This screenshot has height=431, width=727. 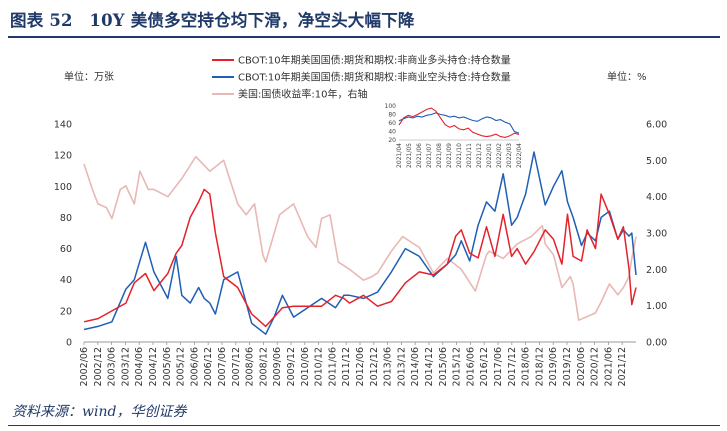 What do you see at coordinates (236, 366) in the screenshot?
I see `x-tick-label: 2007/12` at bounding box center [236, 366].